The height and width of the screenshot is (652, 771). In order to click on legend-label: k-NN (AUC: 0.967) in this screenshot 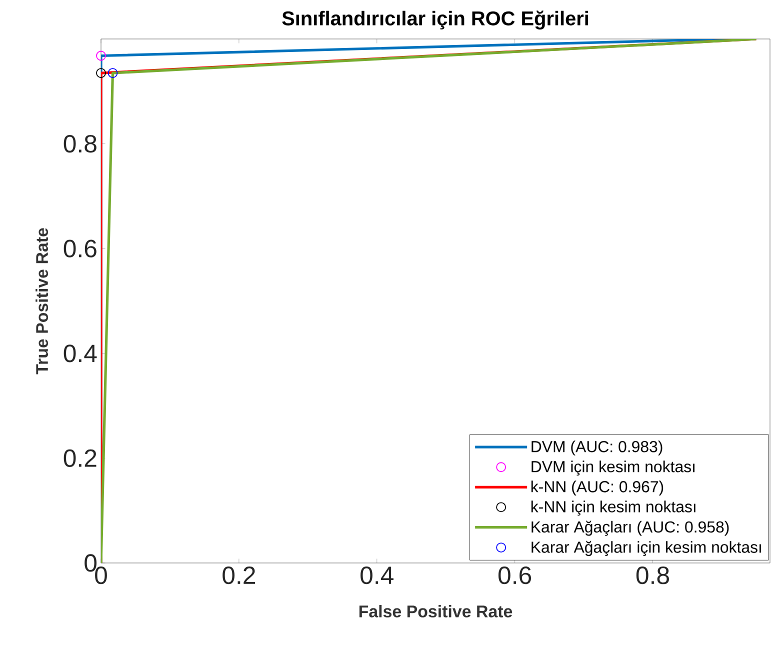, I will do `click(597, 488)`.